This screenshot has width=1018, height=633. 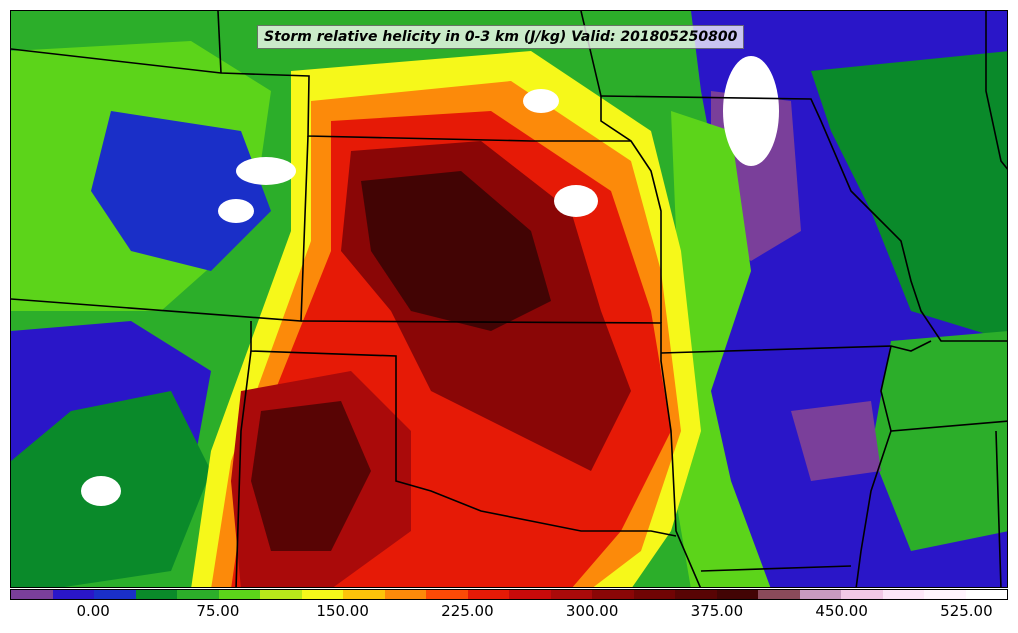 What do you see at coordinates (467, 611) in the screenshot?
I see `colorbar-tick-label: 225.00` at bounding box center [467, 611].